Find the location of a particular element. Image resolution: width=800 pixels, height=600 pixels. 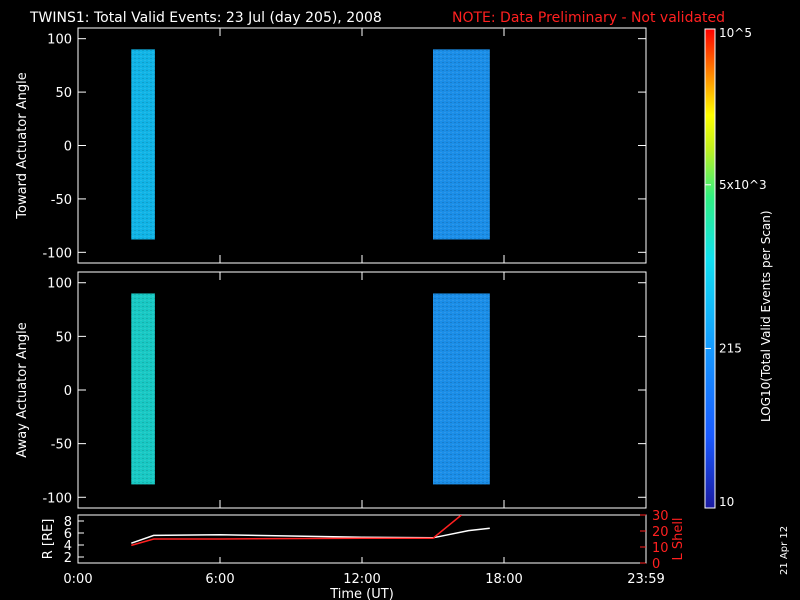

x-tick-label: 6:00 is located at coordinates (219, 579).